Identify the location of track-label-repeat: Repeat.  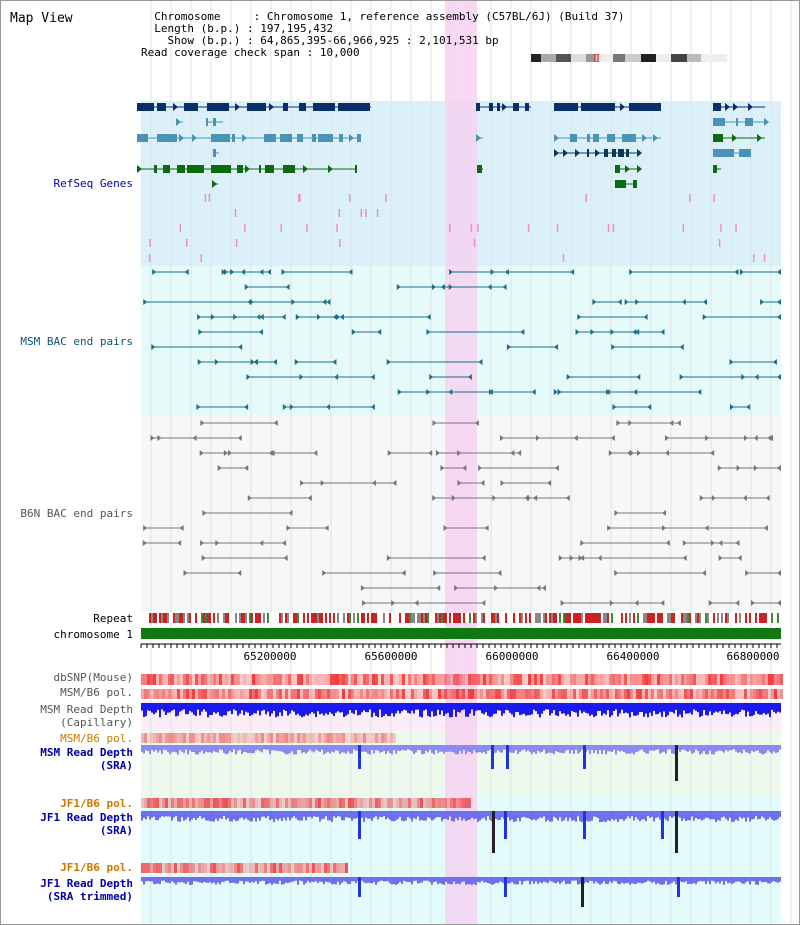
(113, 618).